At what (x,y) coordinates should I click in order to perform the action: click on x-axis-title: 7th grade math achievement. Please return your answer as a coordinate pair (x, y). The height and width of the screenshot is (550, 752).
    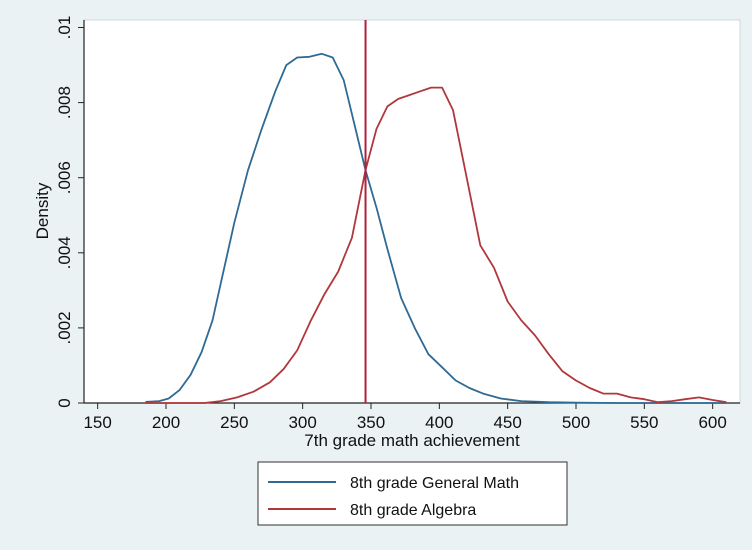
    Looking at the image, I should click on (412, 440).